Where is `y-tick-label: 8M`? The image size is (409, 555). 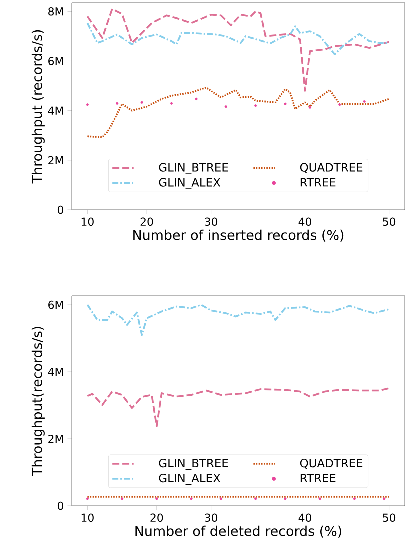
y-tick-label: 8M is located at coordinates (56, 12).